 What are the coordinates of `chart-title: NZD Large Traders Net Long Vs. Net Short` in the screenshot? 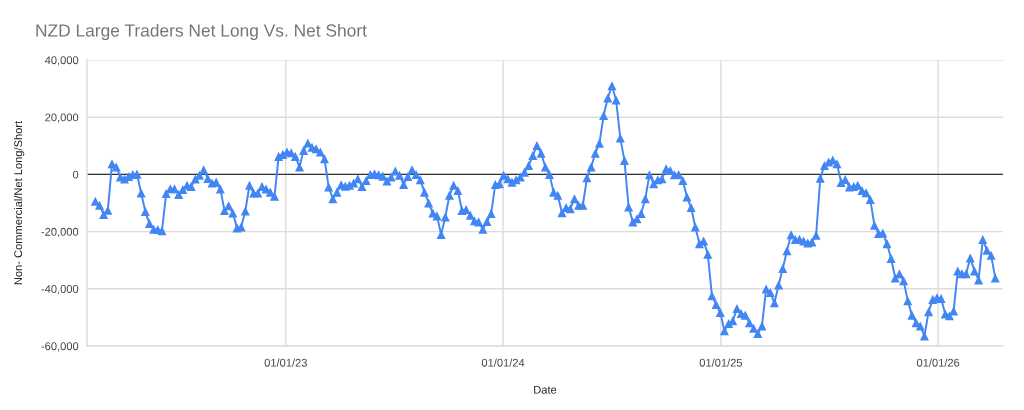 It's located at (201, 32).